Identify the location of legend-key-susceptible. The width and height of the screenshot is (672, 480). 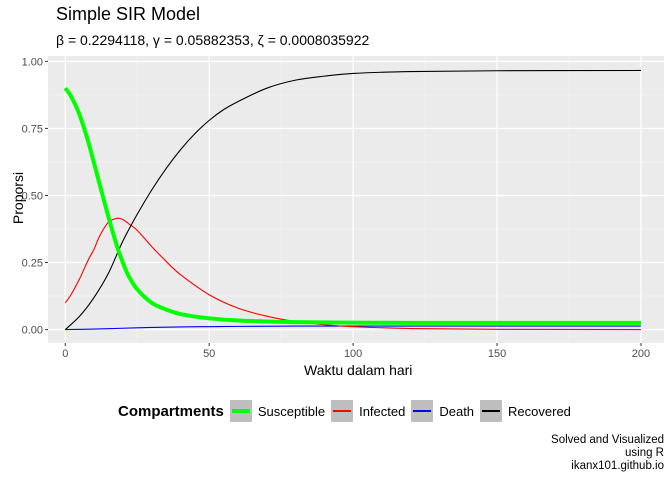
(240, 411).